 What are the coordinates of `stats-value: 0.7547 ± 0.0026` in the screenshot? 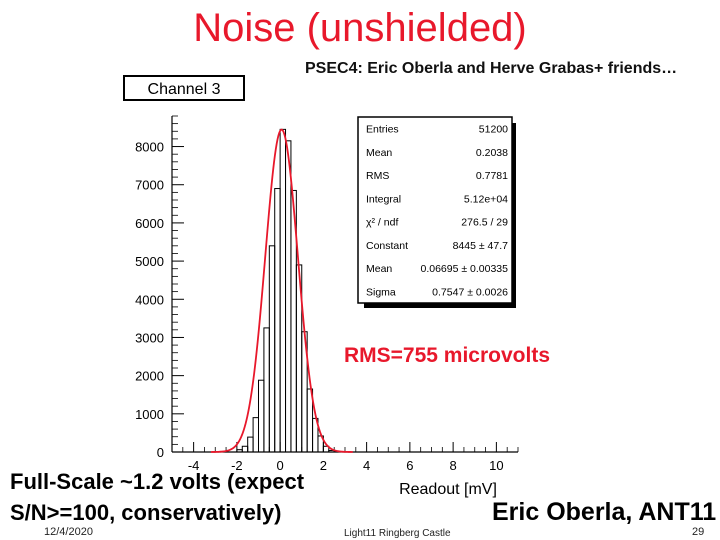 It's located at (470, 292).